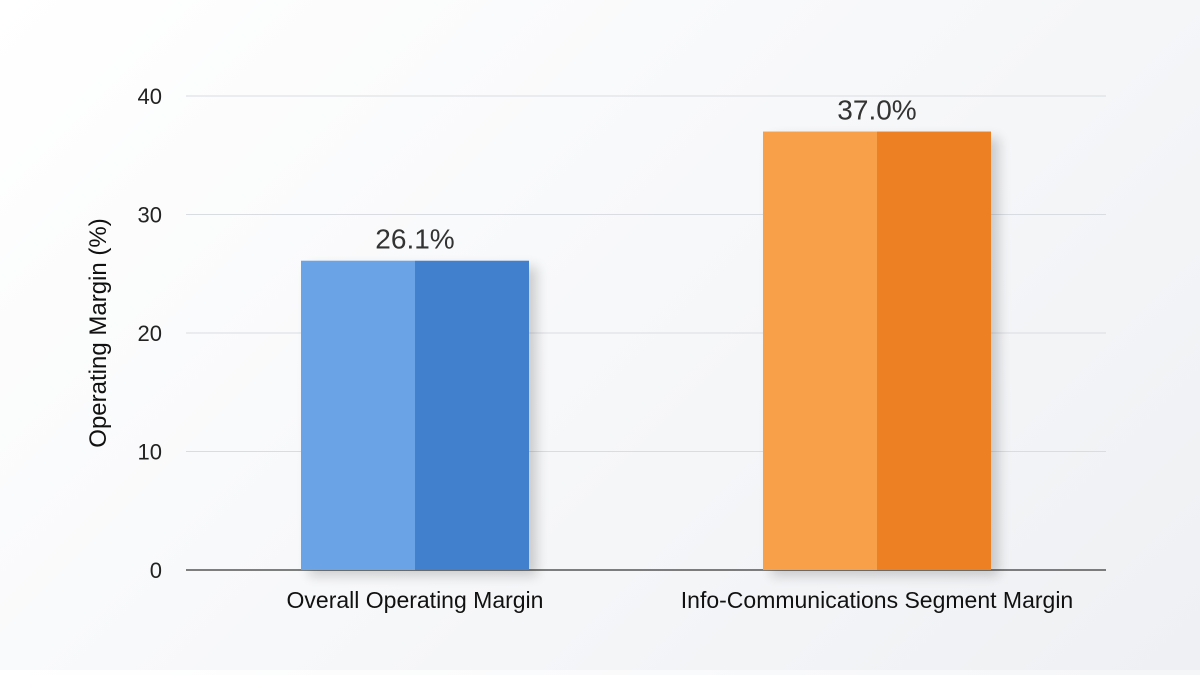  What do you see at coordinates (150, 215) in the screenshot?
I see `y-tick-label: 30` at bounding box center [150, 215].